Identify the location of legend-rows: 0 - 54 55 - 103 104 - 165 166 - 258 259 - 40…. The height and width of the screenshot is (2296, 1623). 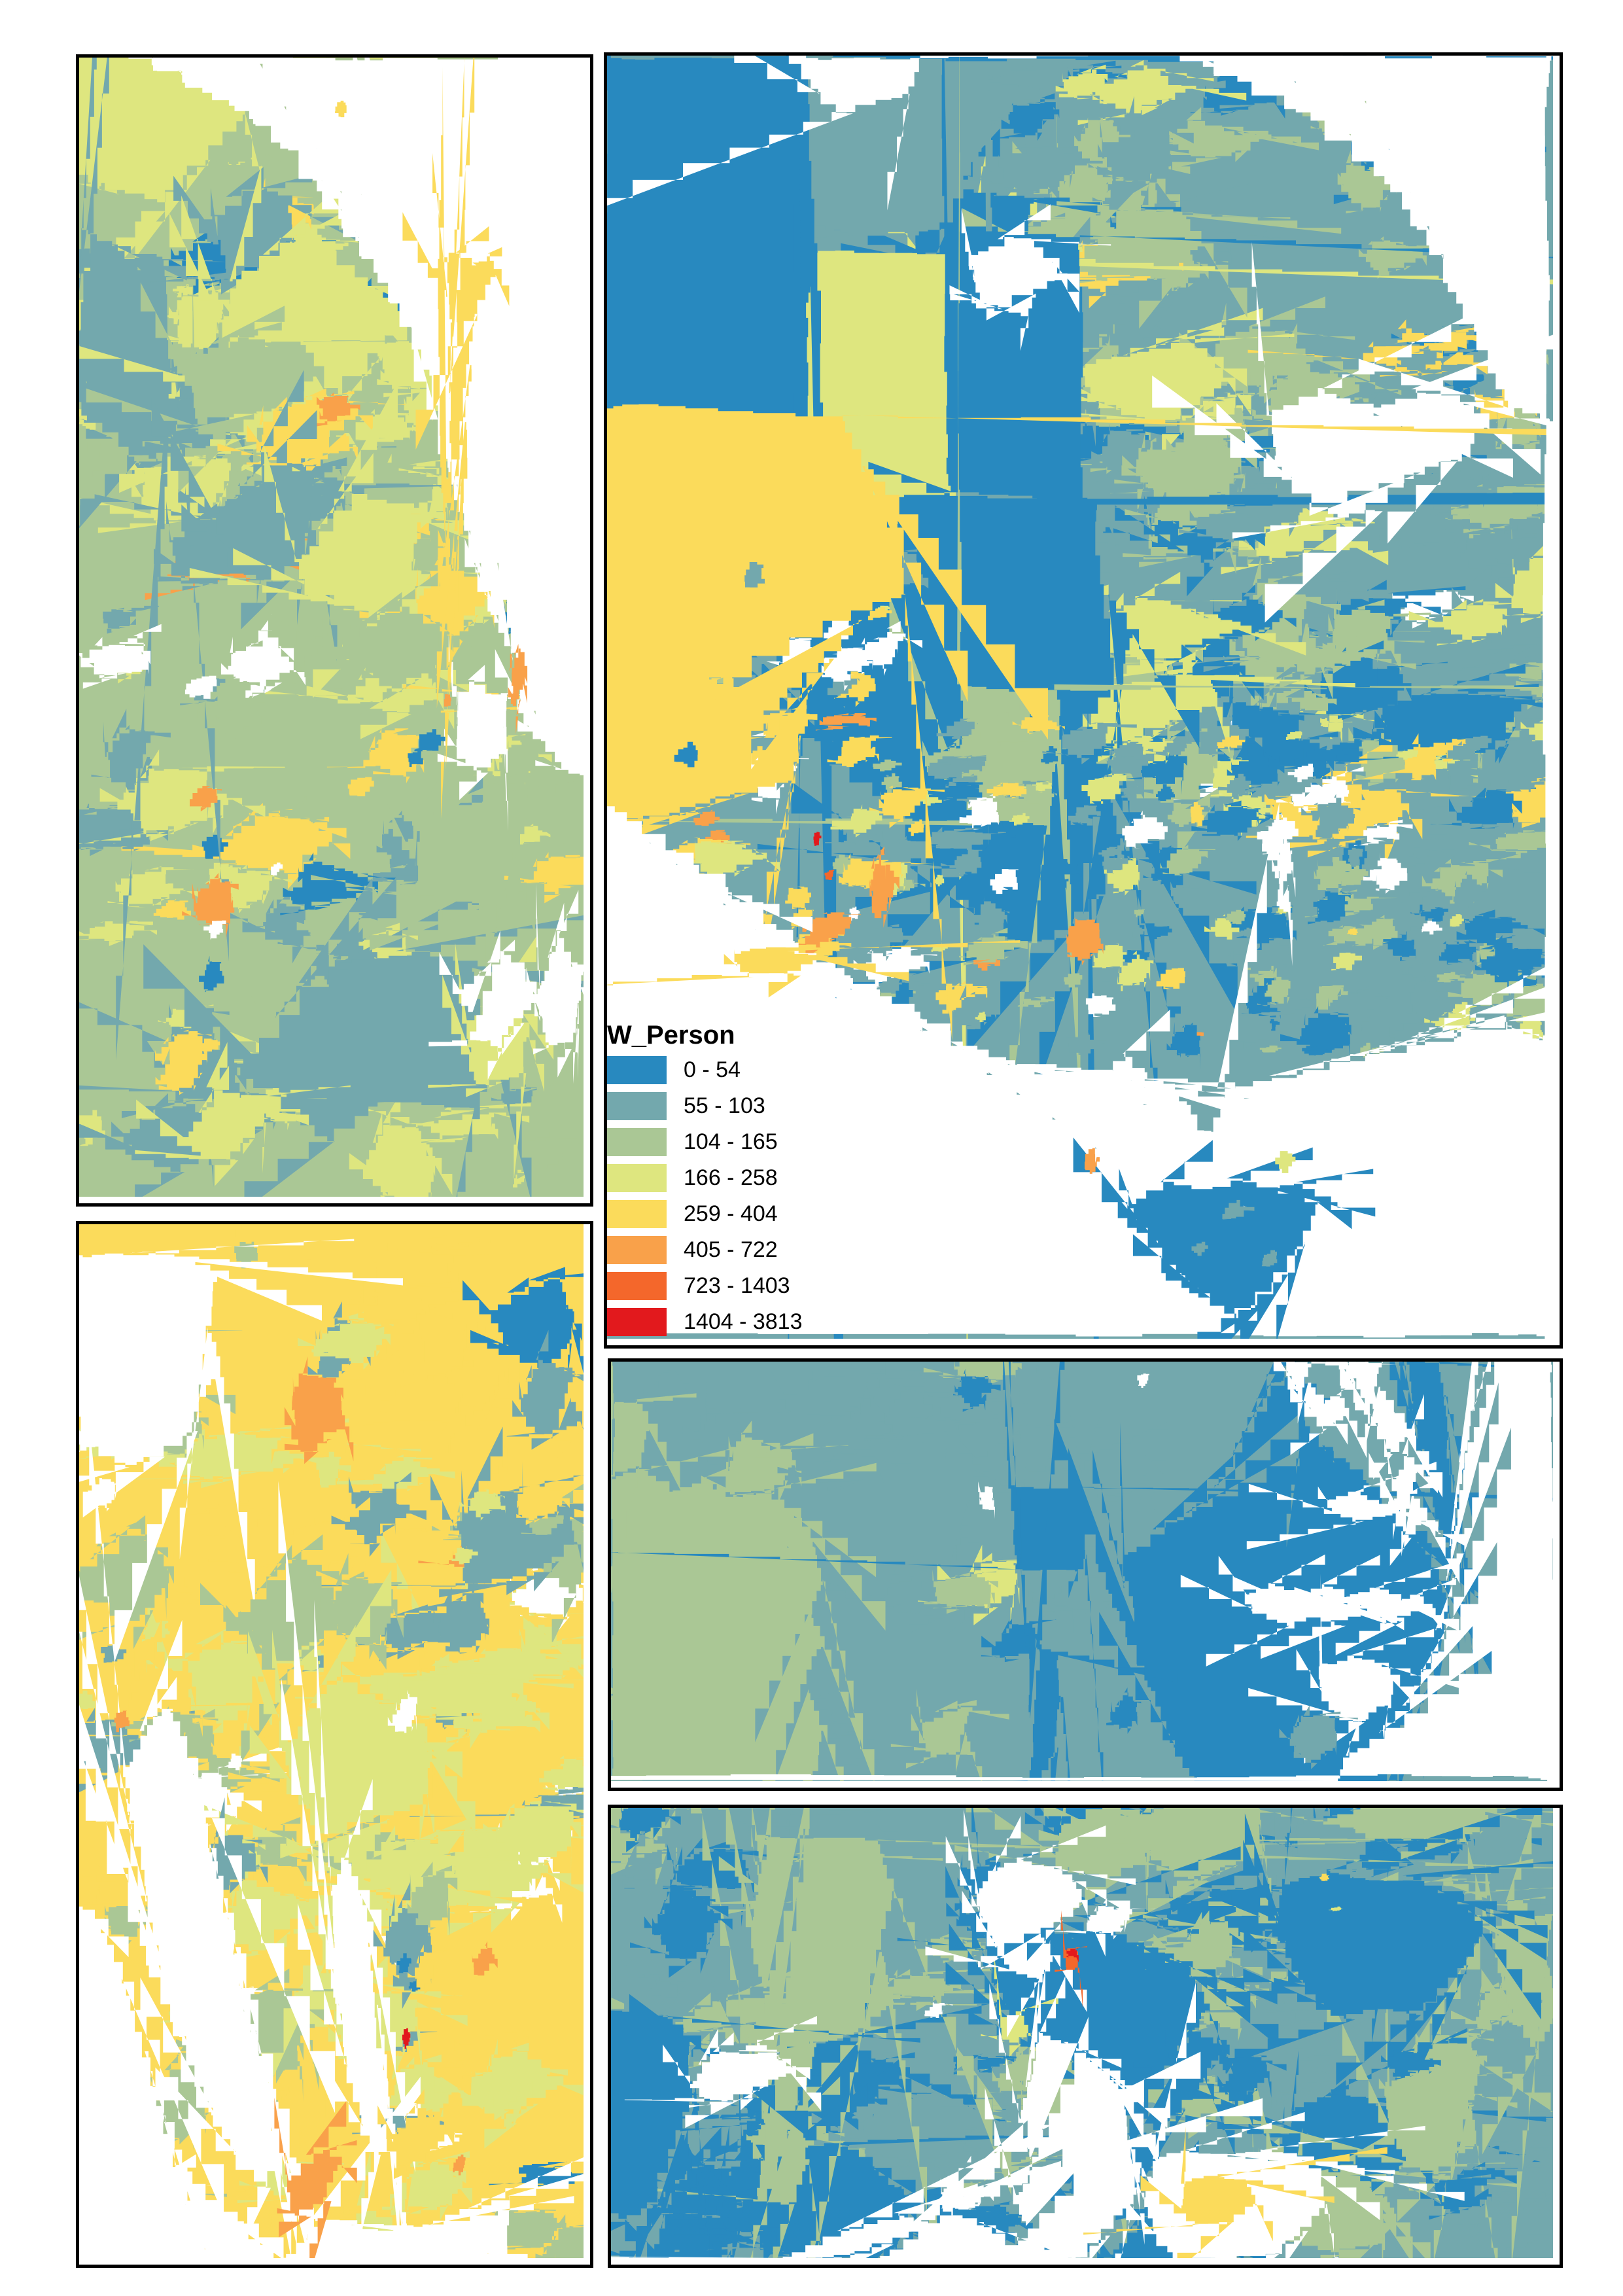
(705, 1196).